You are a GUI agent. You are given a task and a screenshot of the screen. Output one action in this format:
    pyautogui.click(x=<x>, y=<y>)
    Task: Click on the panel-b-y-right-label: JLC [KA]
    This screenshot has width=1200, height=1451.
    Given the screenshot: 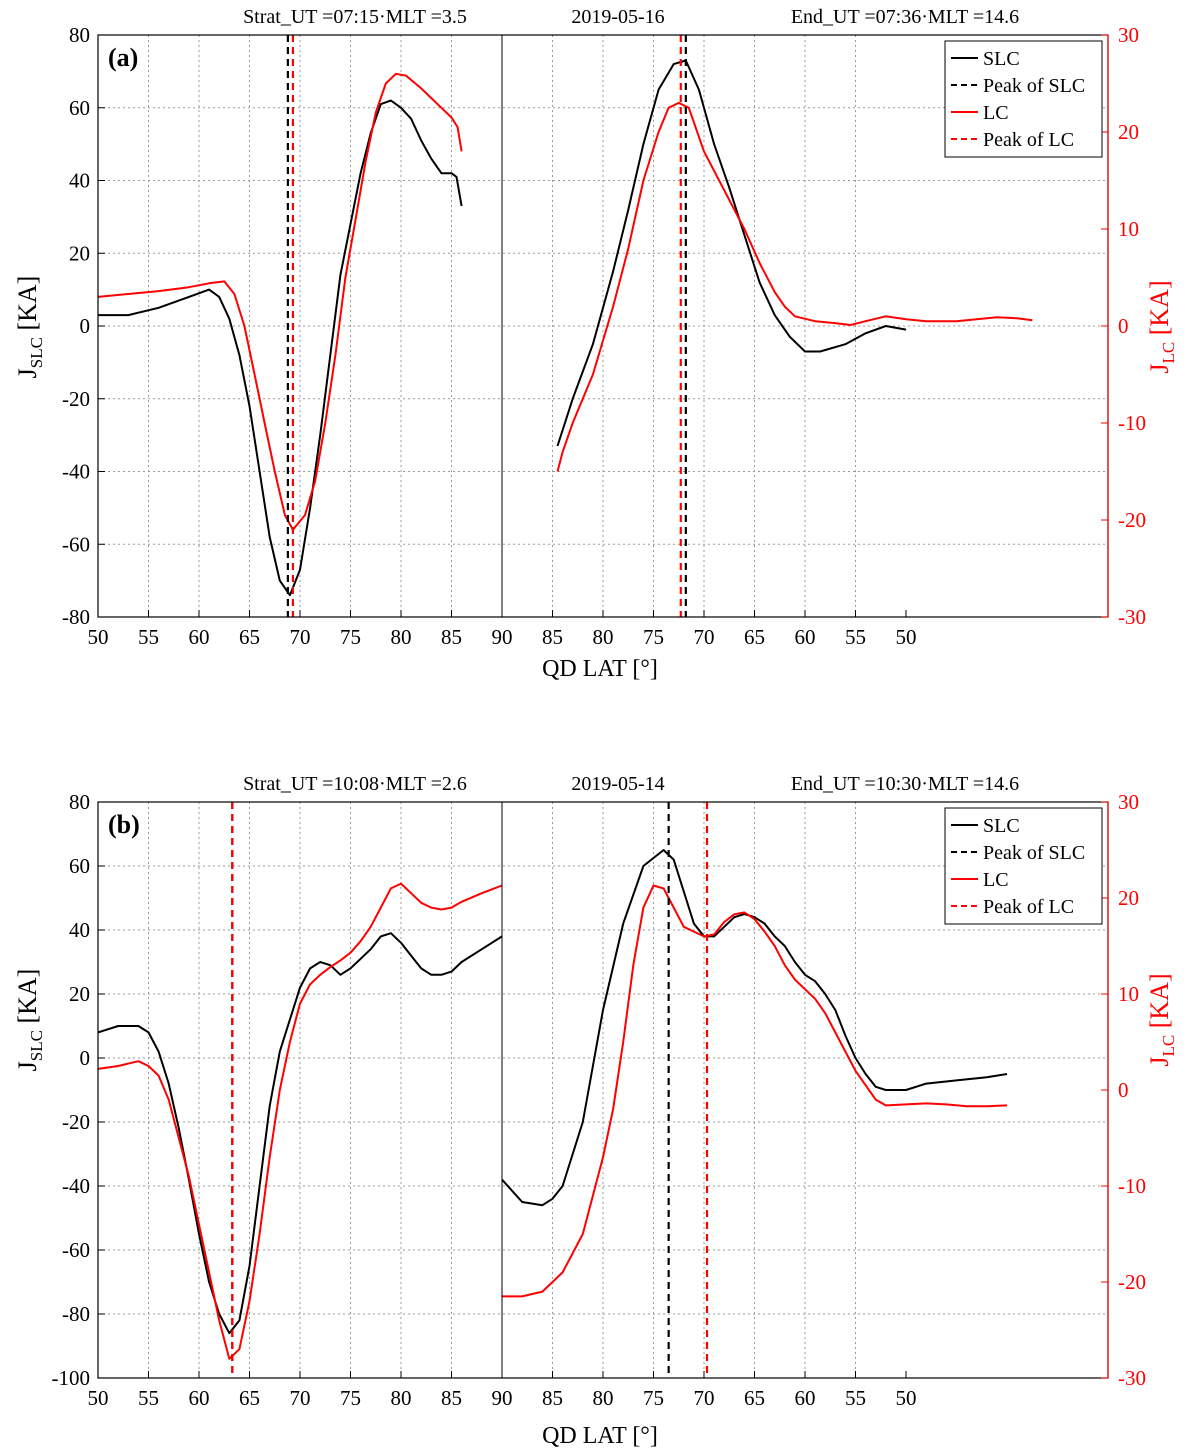 What is the action you would take?
    pyautogui.click(x=1161, y=1019)
    